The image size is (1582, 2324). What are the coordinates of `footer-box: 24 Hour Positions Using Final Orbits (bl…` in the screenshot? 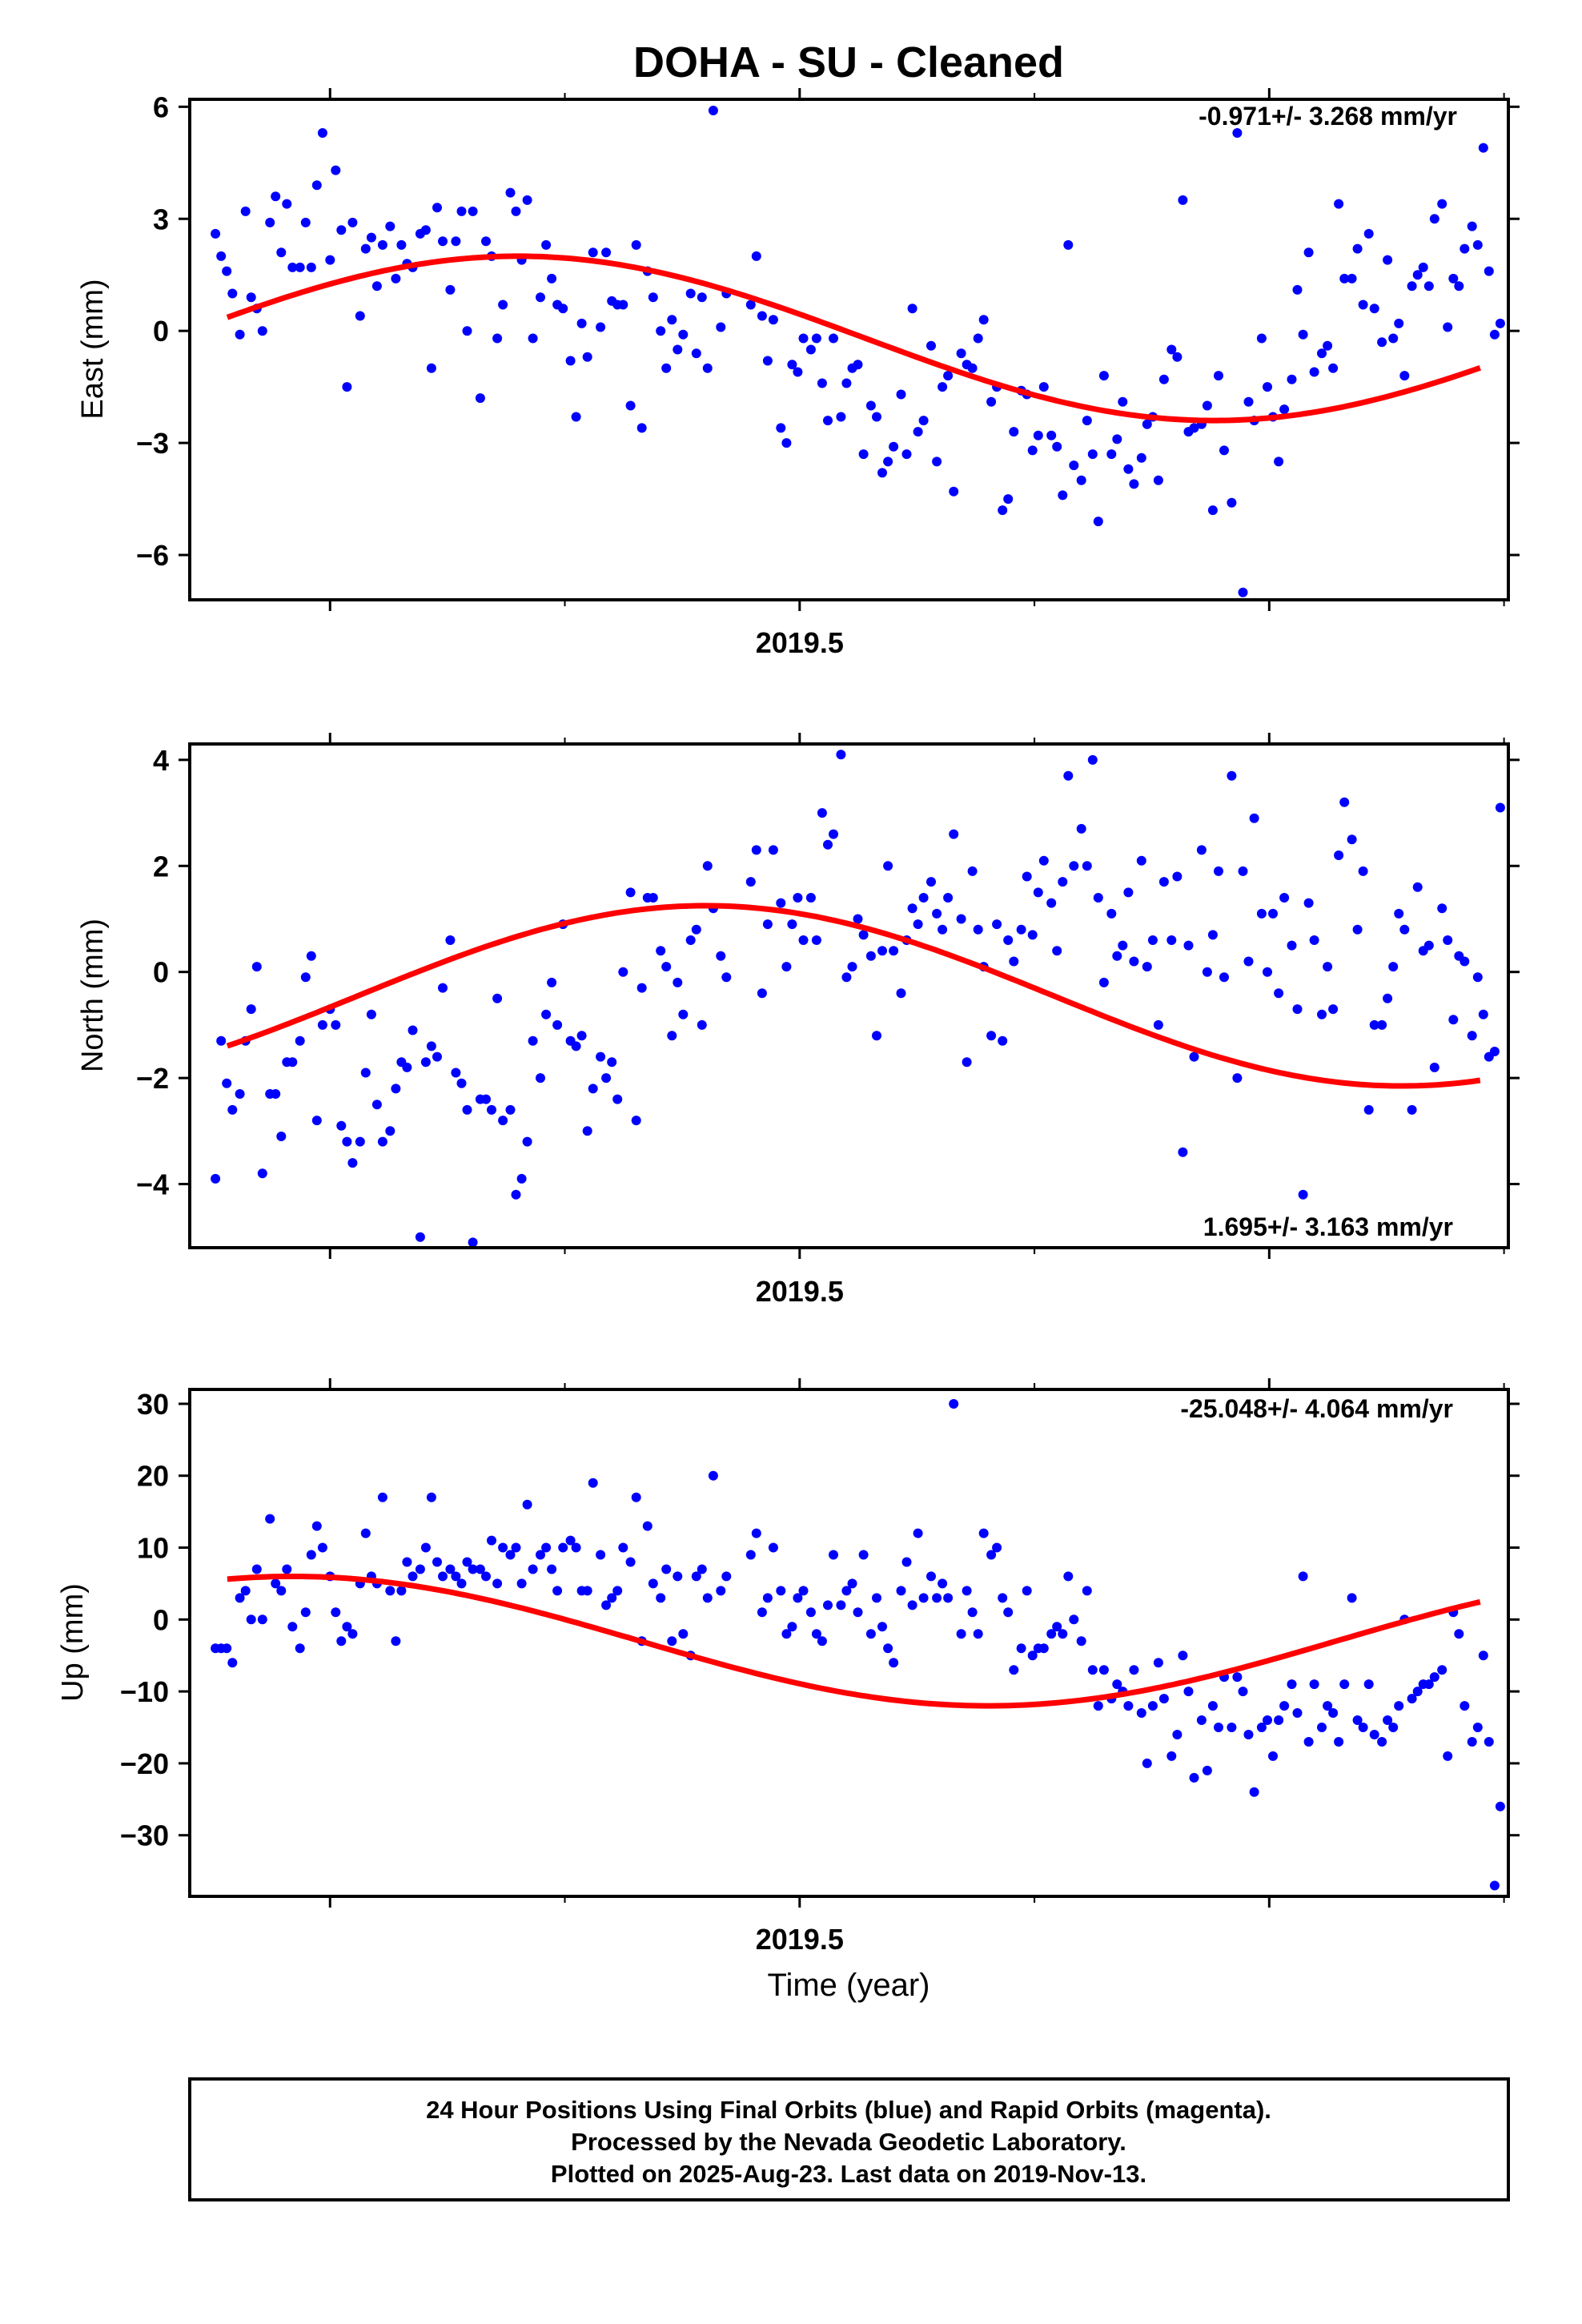 It's located at (849, 2139).